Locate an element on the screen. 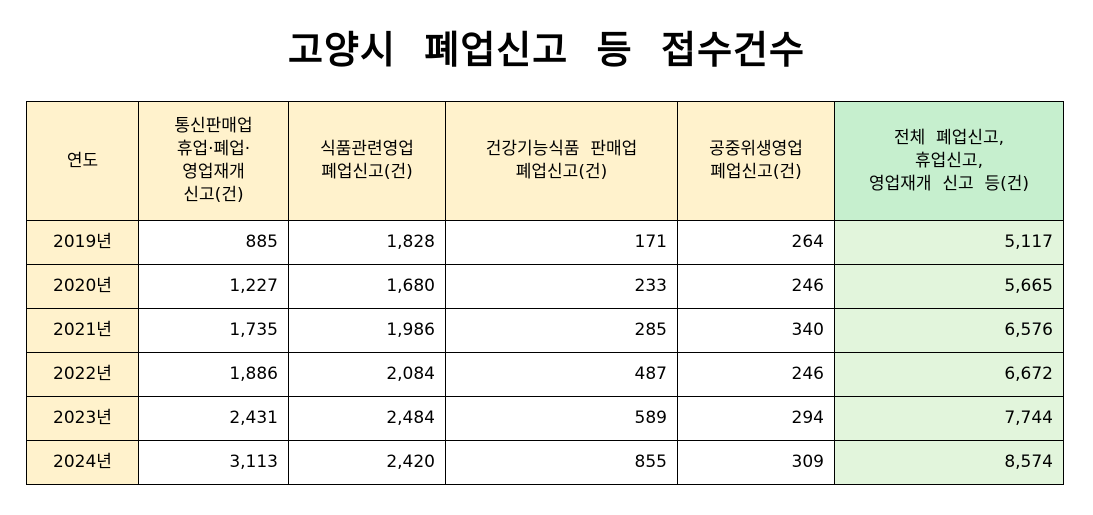 The height and width of the screenshot is (515, 1093). table-row: 2024년 3,113 2,420 855 309 8,574 is located at coordinates (545, 462).